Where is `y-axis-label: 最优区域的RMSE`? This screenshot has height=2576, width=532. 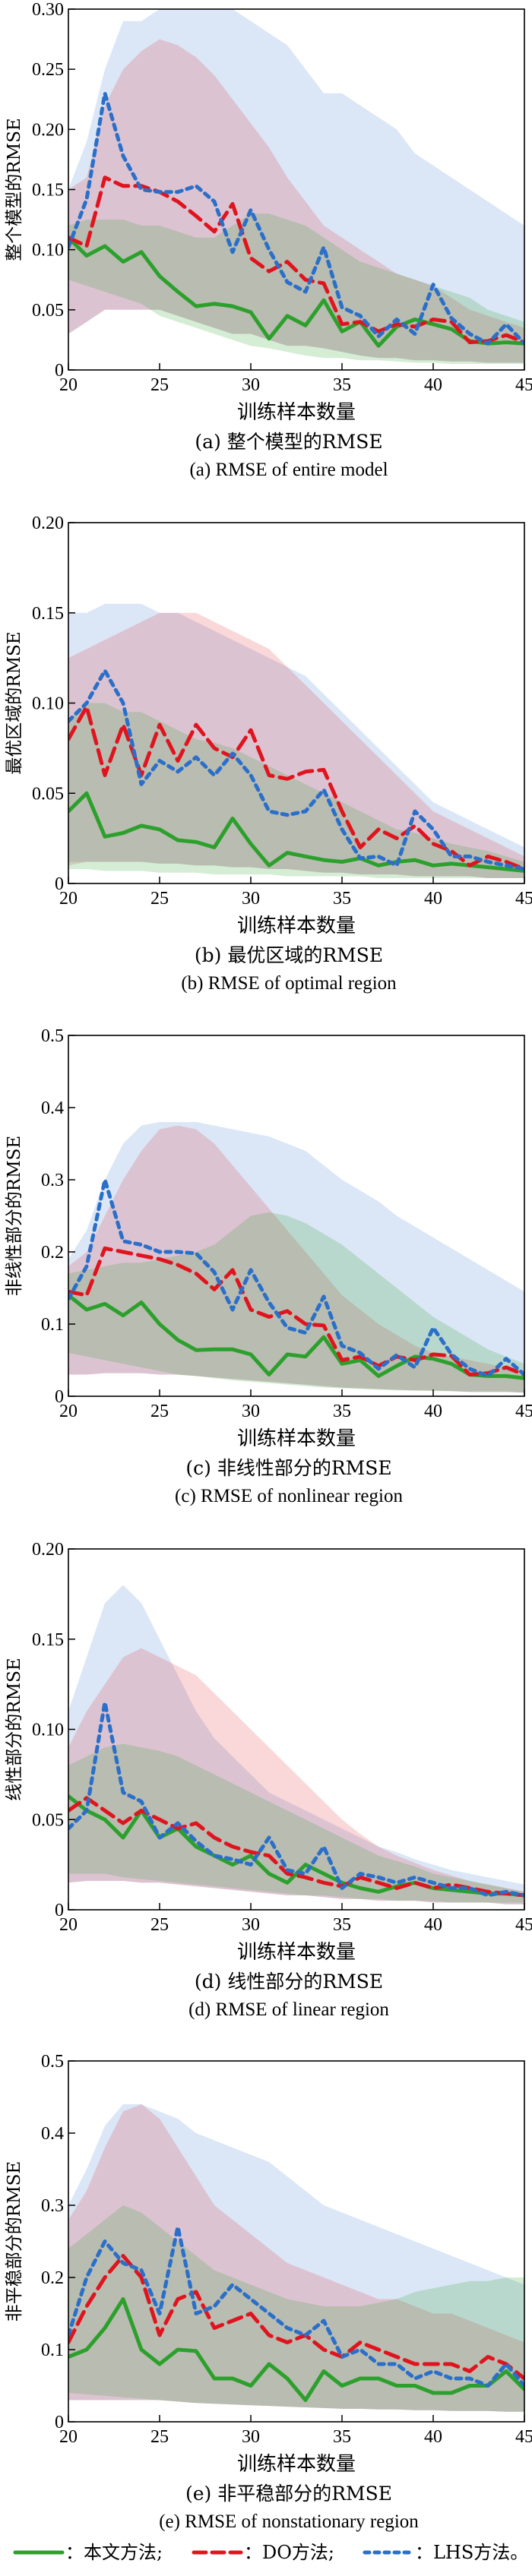 y-axis-label: 最优区域的RMSE is located at coordinates (15, 702).